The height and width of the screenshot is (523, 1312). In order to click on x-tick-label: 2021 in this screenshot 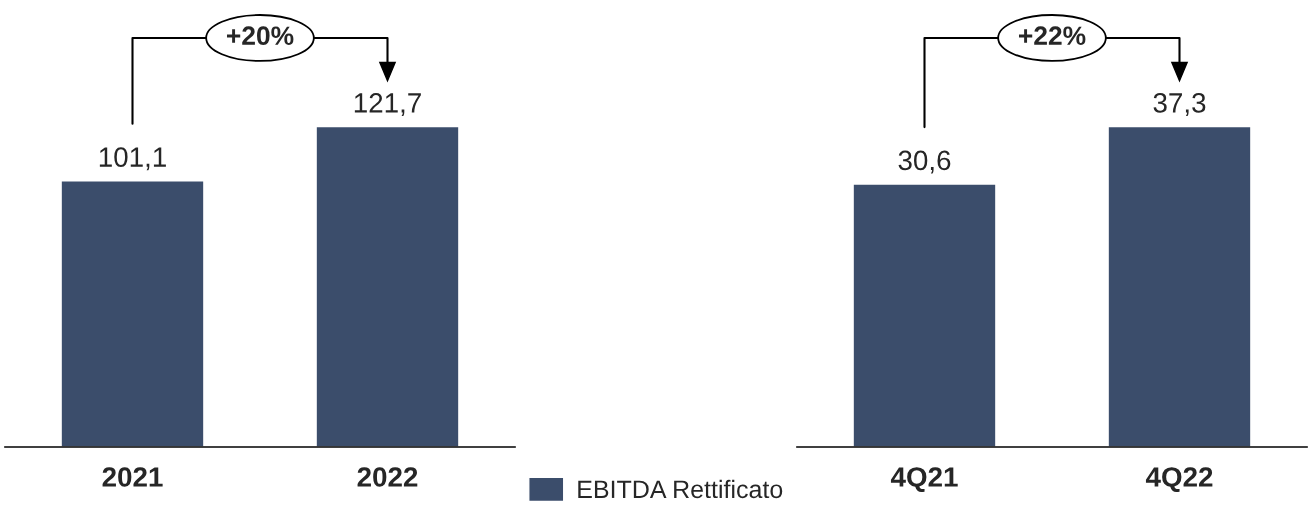, I will do `click(132, 477)`.